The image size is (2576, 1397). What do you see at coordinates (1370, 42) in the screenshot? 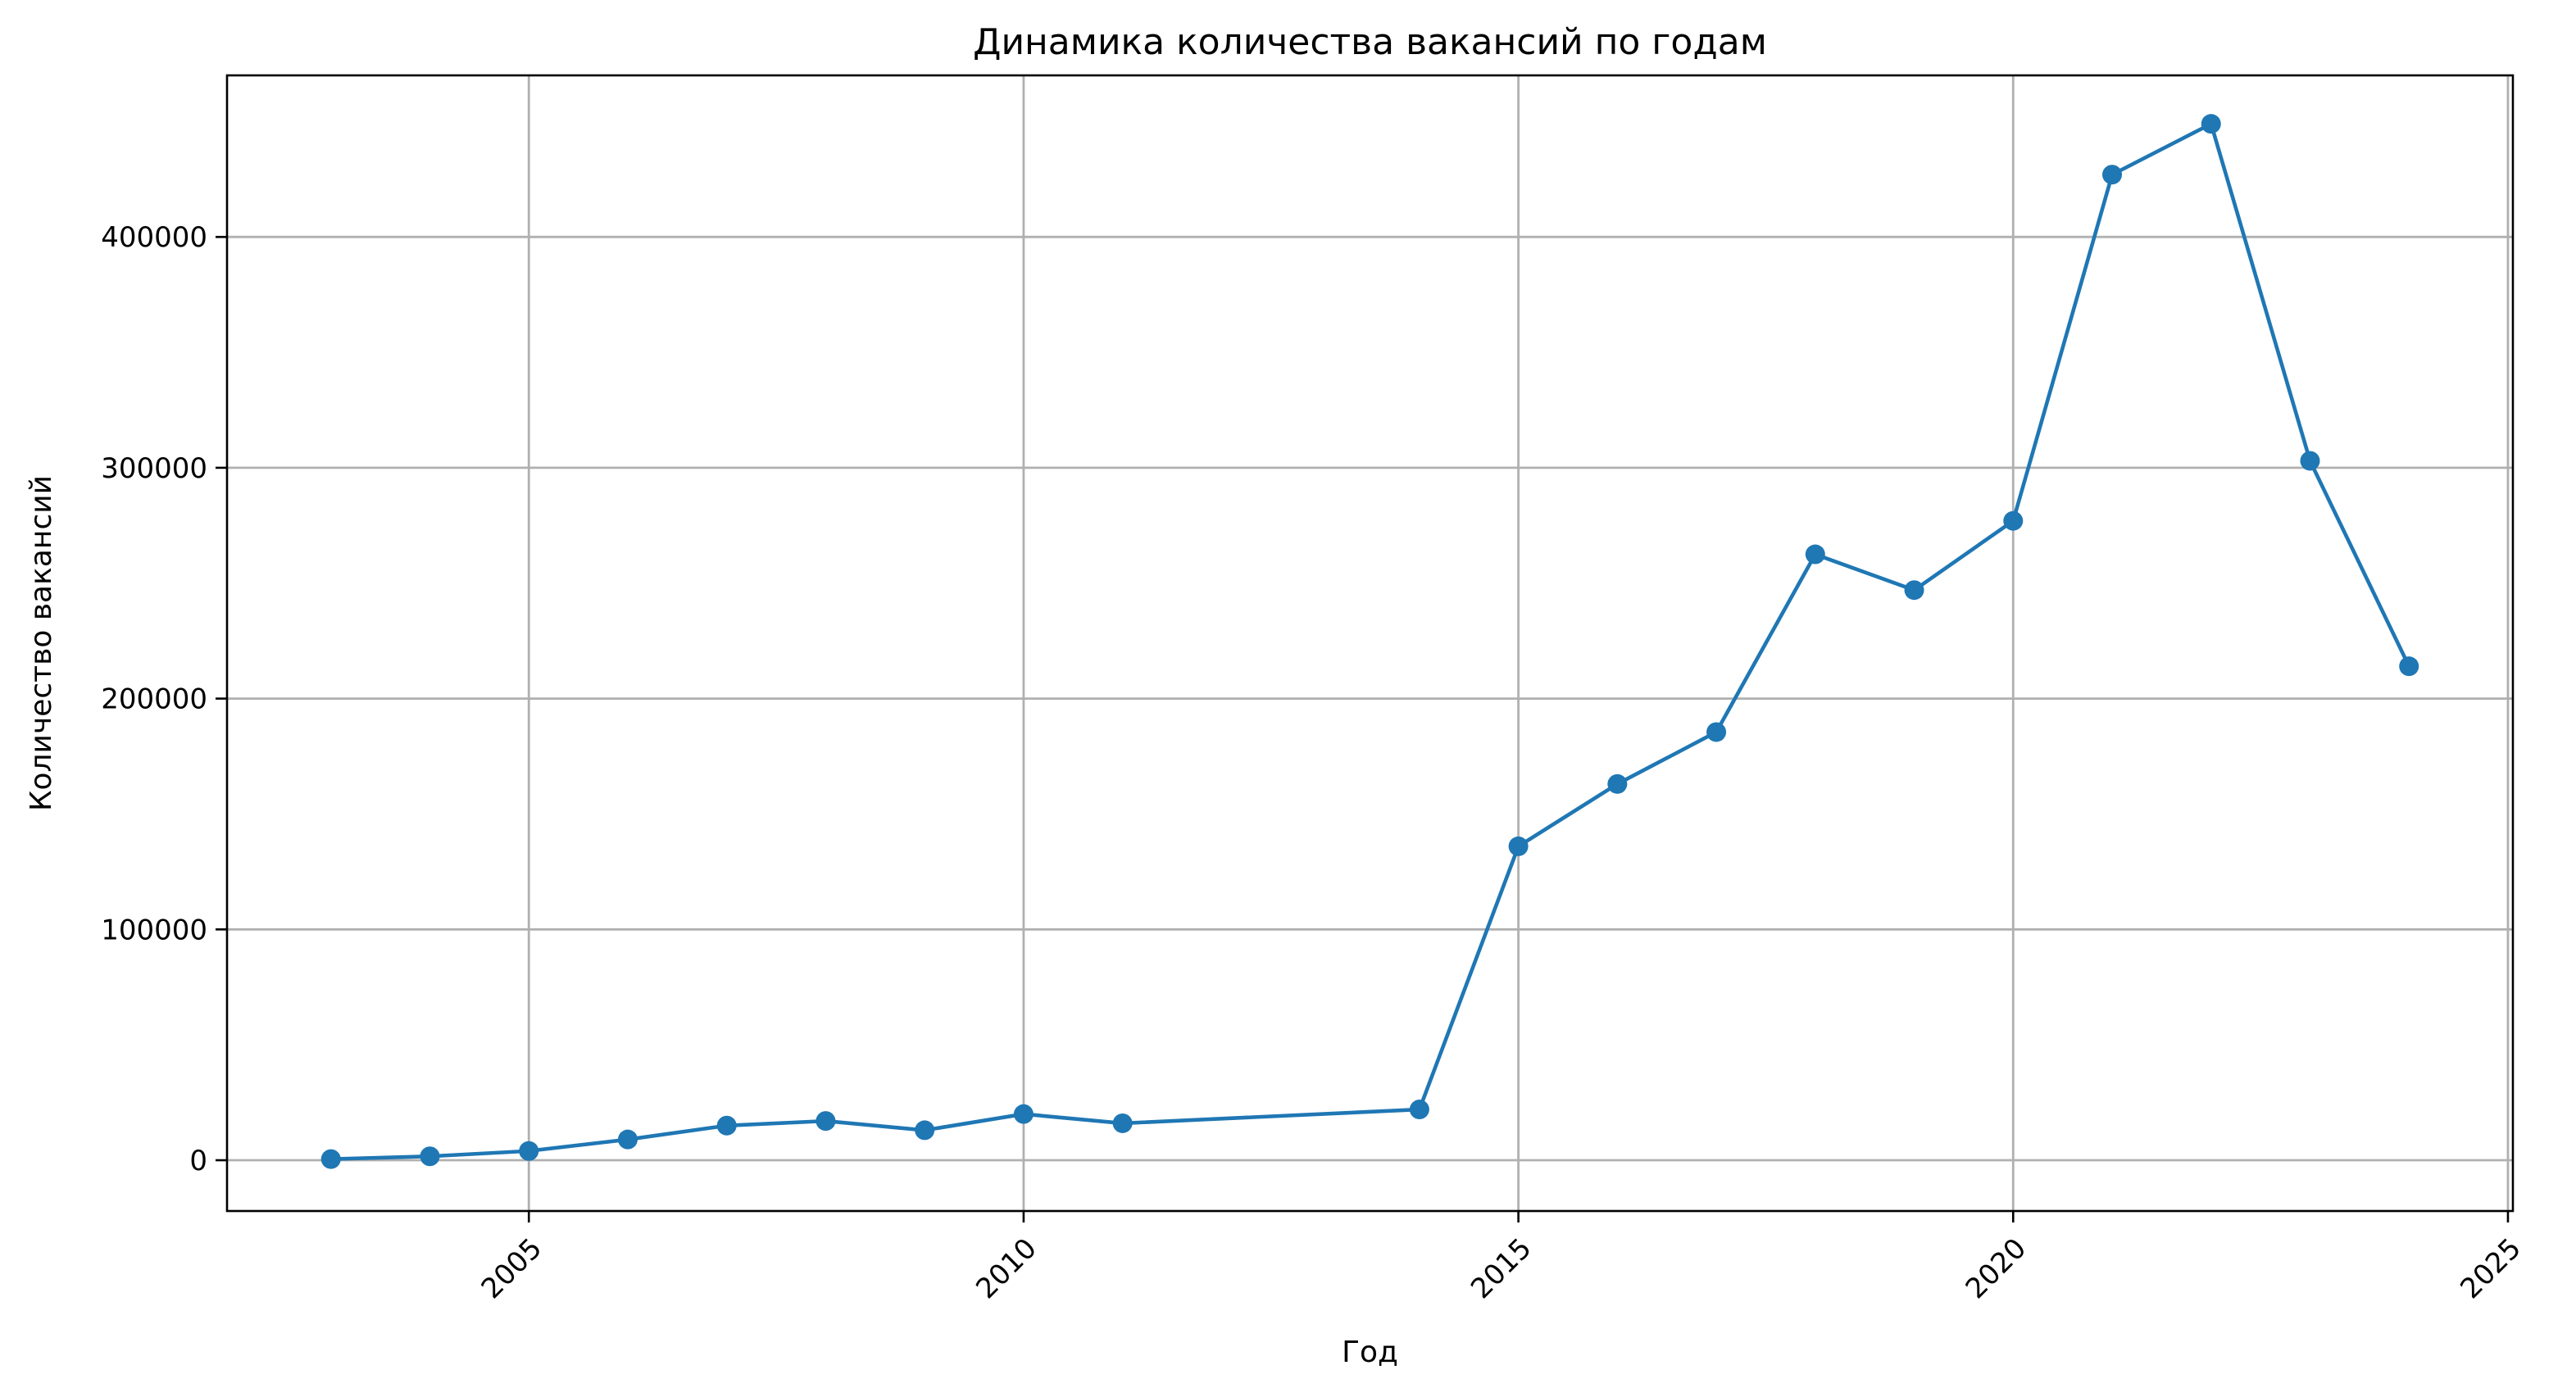
I see `chart-title: Динамика количества вакансий по годам` at bounding box center [1370, 42].